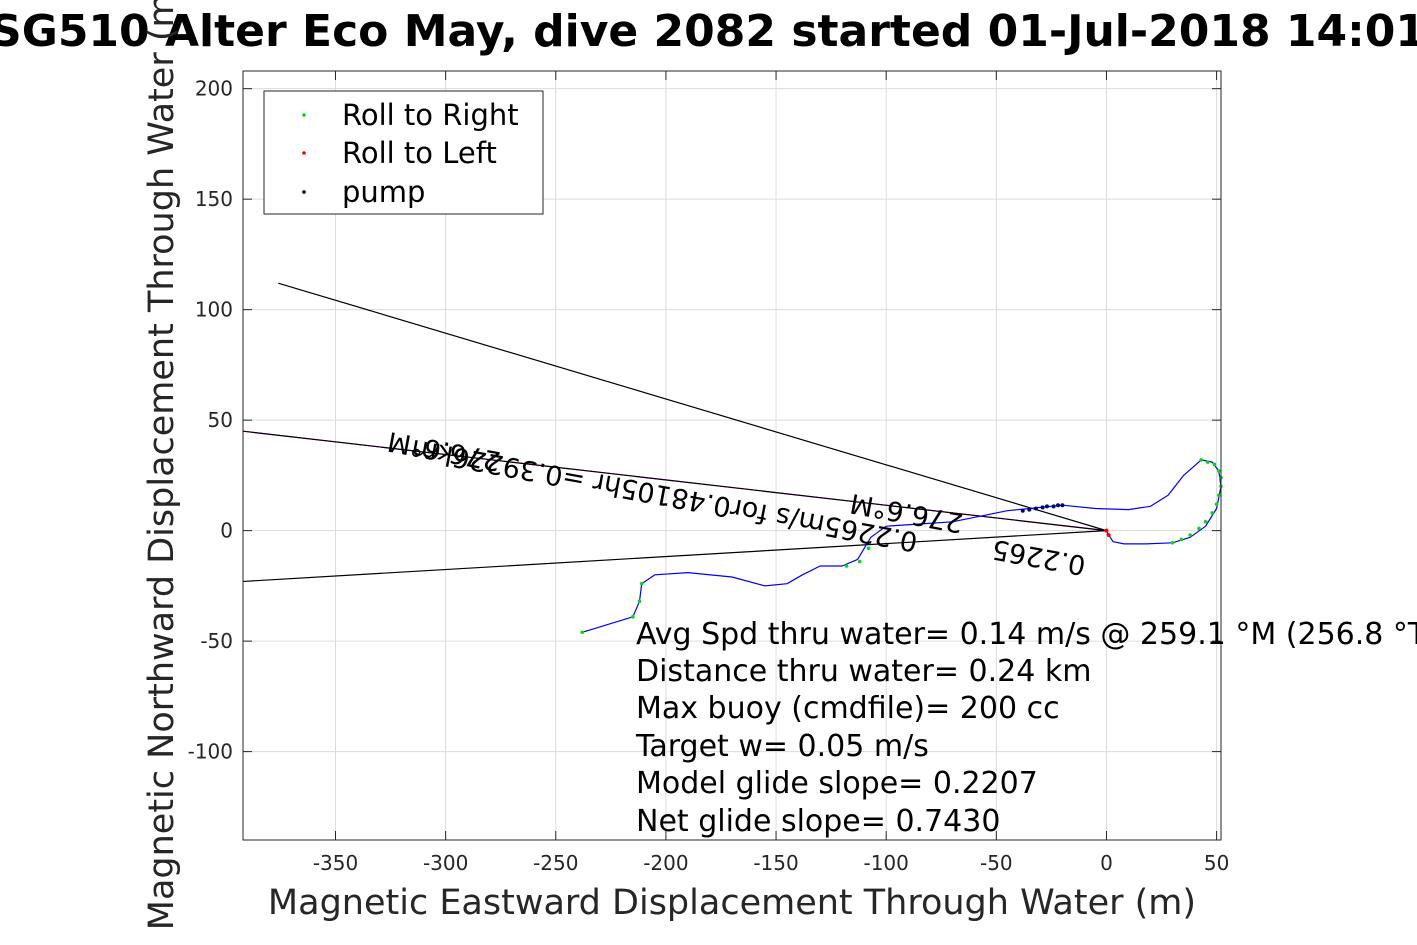 This screenshot has width=1417, height=945. What do you see at coordinates (848, 708) in the screenshot?
I see `summary-line: Max buoy (cmdfile)= 200 cc` at bounding box center [848, 708].